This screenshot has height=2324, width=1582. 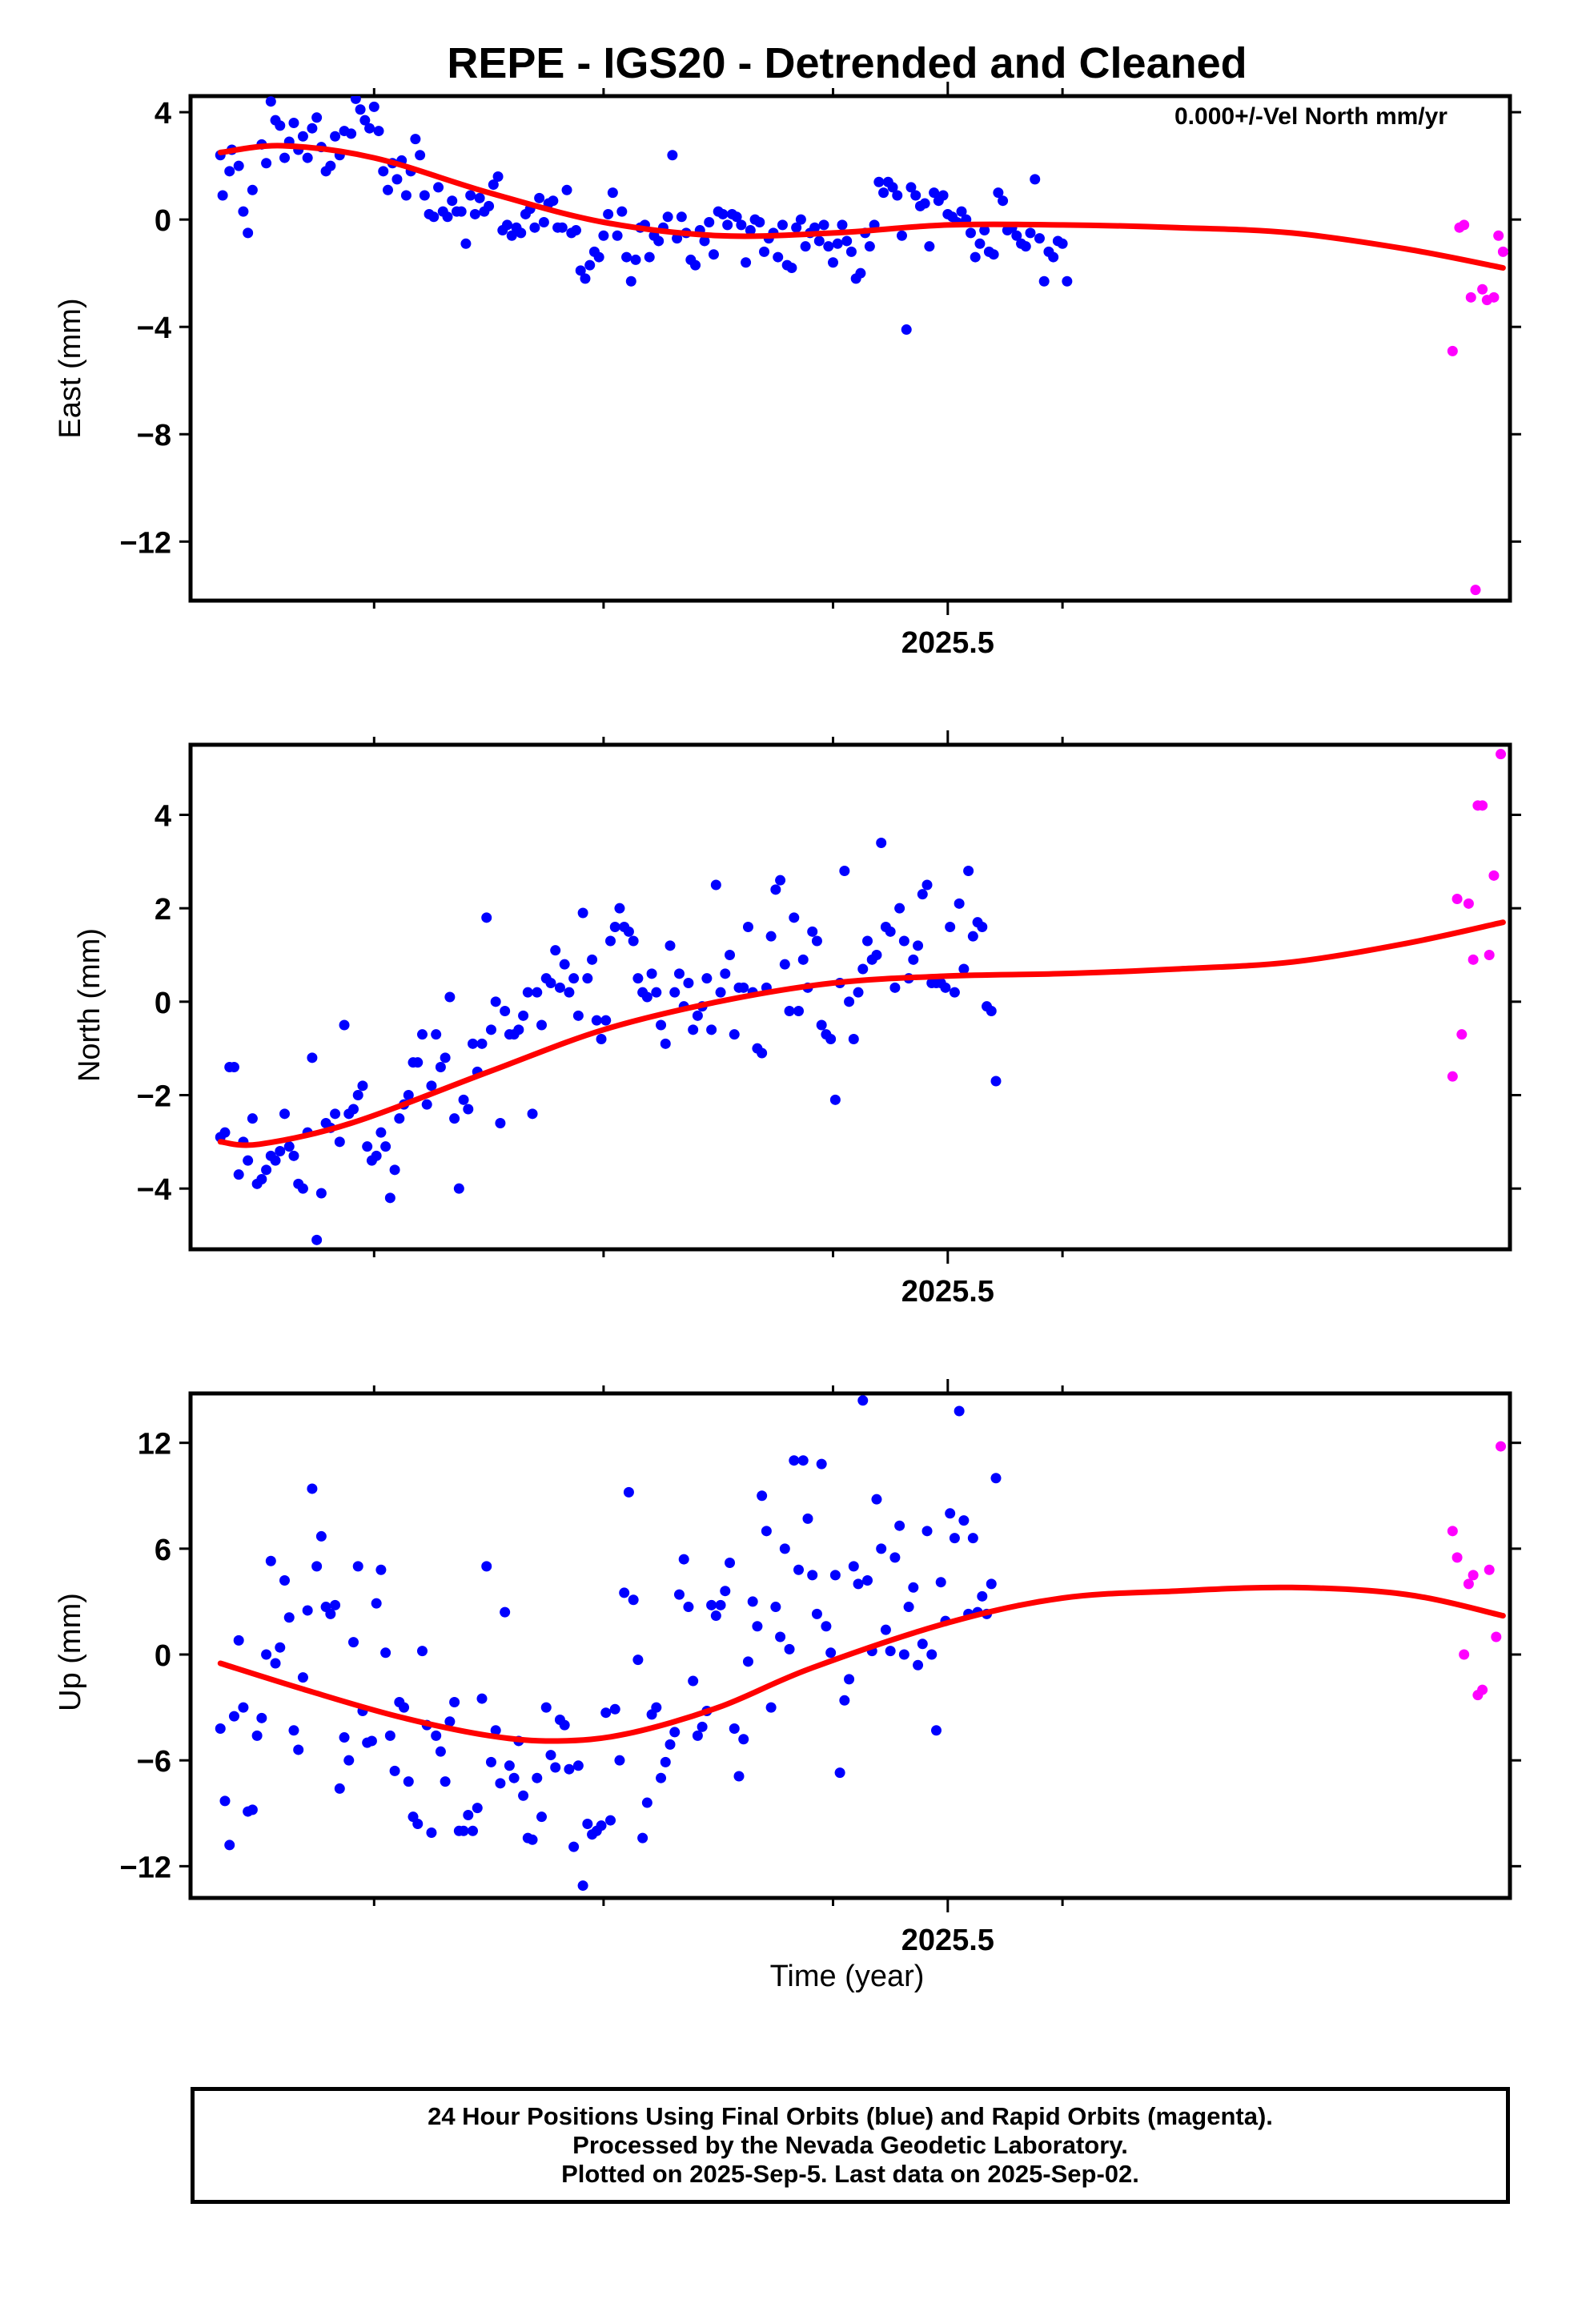 What do you see at coordinates (154, 436) in the screenshot?
I see `east-y-tick-label: −8` at bounding box center [154, 436].